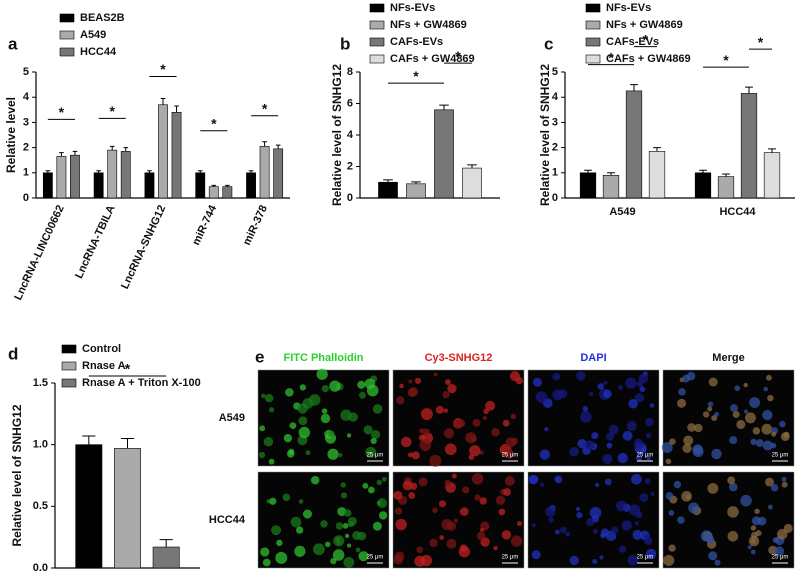  I want to click on column-label: Merge, so click(728, 358).